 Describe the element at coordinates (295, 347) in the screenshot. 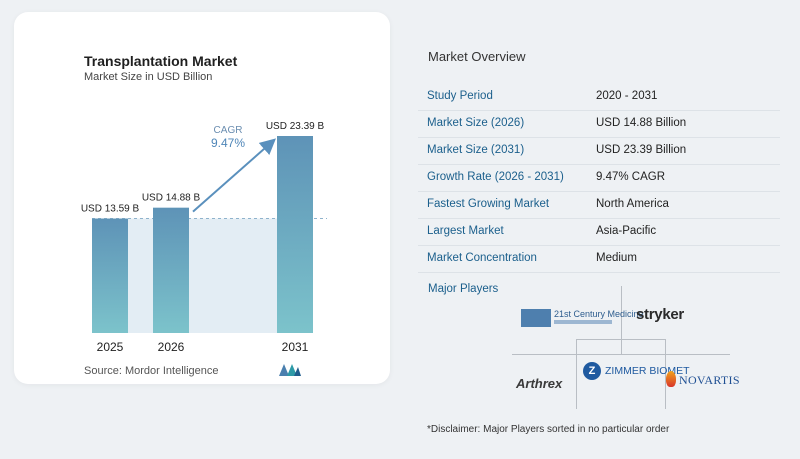

I see `x-tick-label: 2031` at that location.